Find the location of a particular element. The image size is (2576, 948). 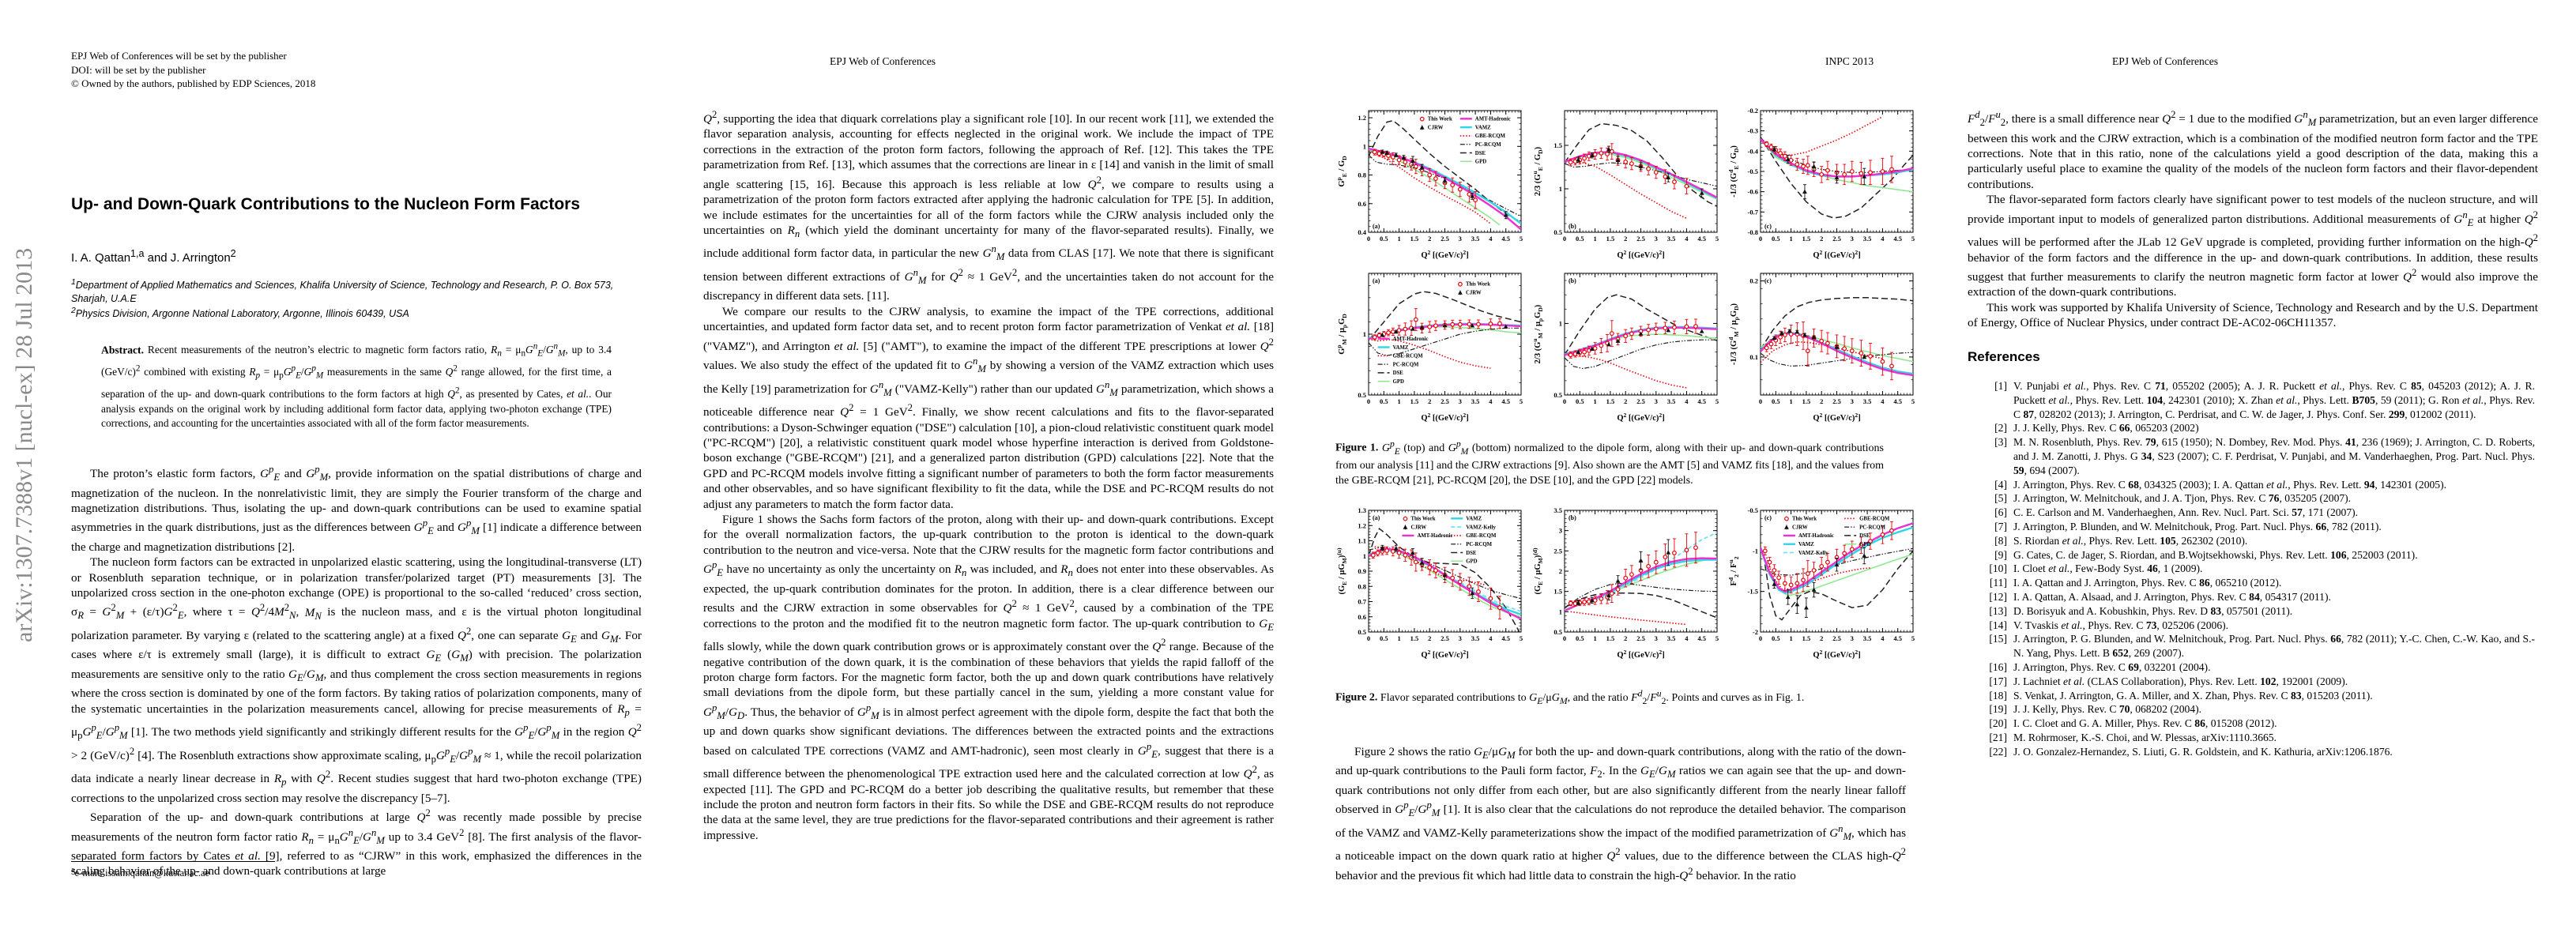

svg-text: 1.3 is located at coordinates (1362, 510).